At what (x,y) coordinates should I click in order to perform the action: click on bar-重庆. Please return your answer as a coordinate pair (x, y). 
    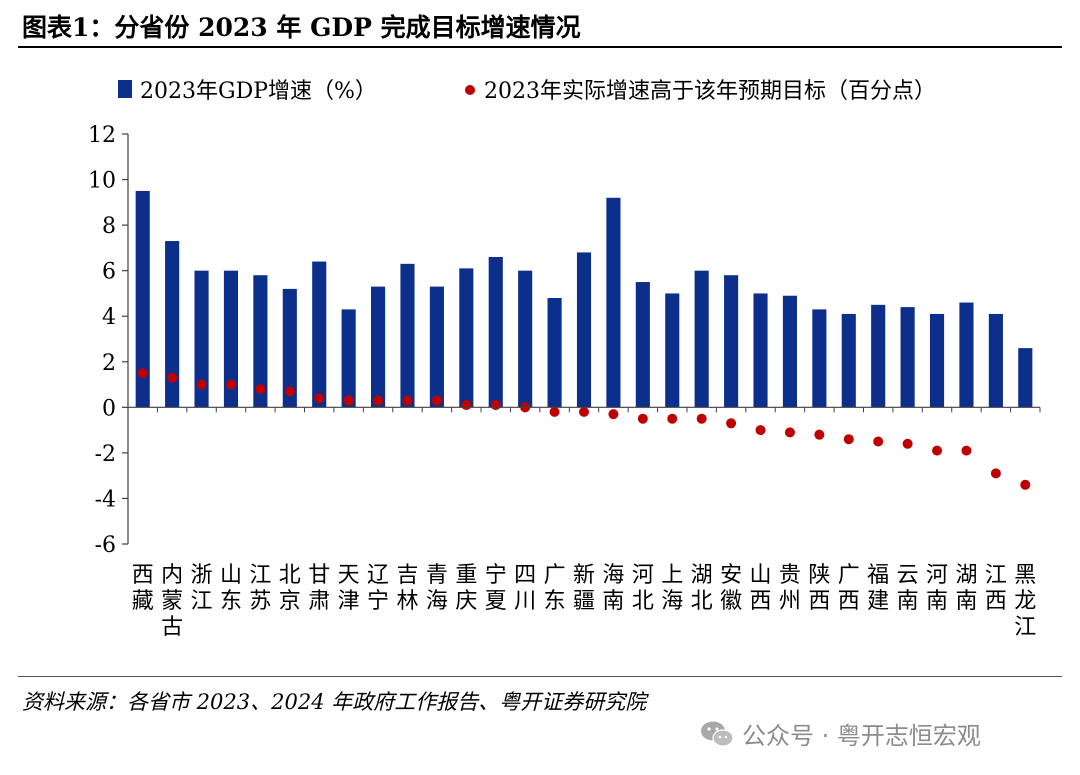
    Looking at the image, I should click on (466, 338).